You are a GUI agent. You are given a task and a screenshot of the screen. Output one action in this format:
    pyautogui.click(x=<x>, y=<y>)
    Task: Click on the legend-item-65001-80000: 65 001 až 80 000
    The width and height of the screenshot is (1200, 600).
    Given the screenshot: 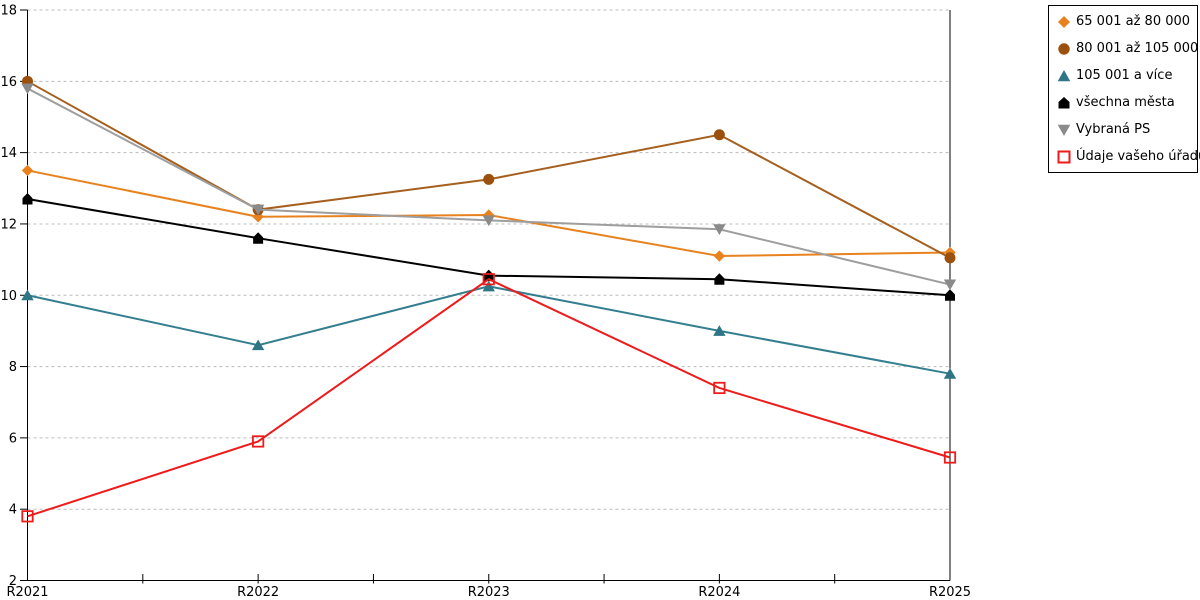 What is the action you would take?
    pyautogui.click(x=1127, y=22)
    